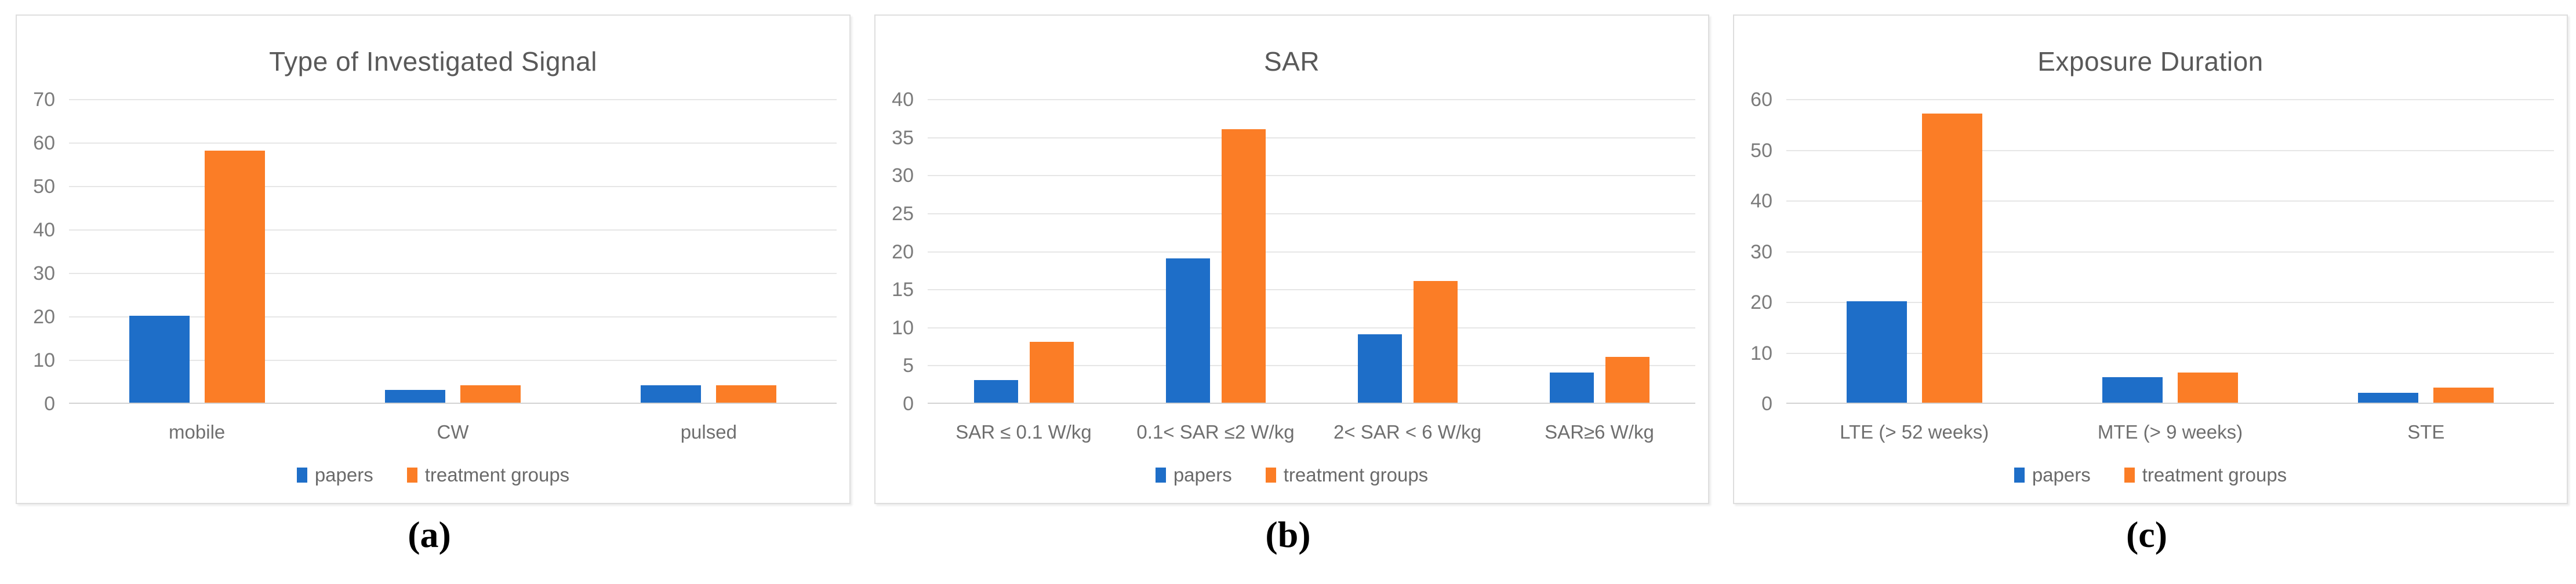 The image size is (2576, 584). What do you see at coordinates (1215, 432) in the screenshot?
I see `x-axis-label: 0.1< SAR ≤2 W/kg` at bounding box center [1215, 432].